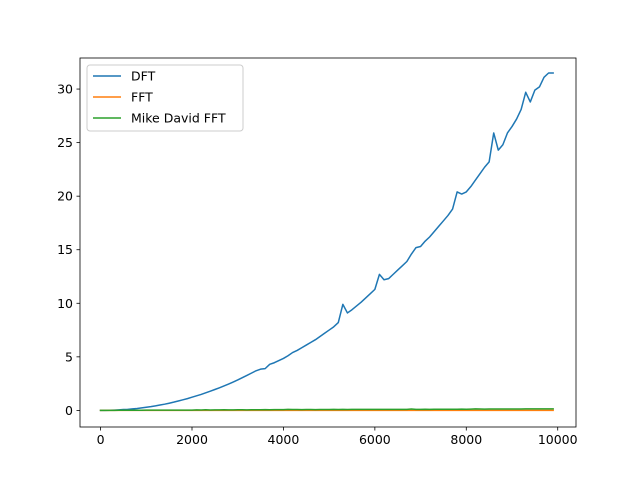 The image size is (640, 480). What do you see at coordinates (69, 356) in the screenshot?
I see `y-tick-label: 5` at bounding box center [69, 356].